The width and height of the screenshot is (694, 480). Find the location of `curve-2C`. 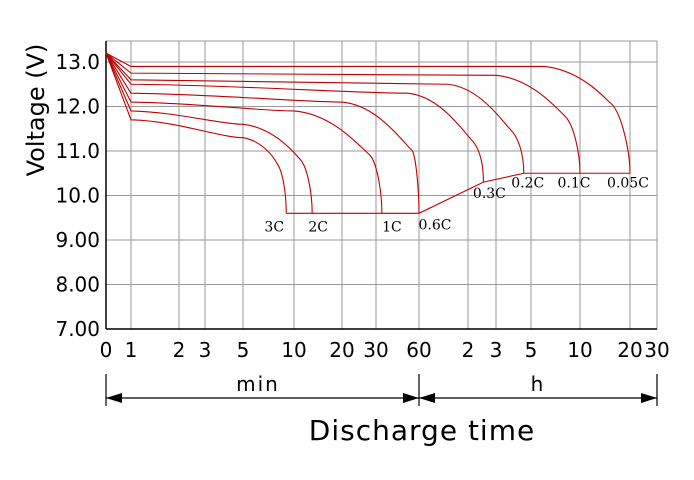

curve-2C is located at coordinates (209, 133).